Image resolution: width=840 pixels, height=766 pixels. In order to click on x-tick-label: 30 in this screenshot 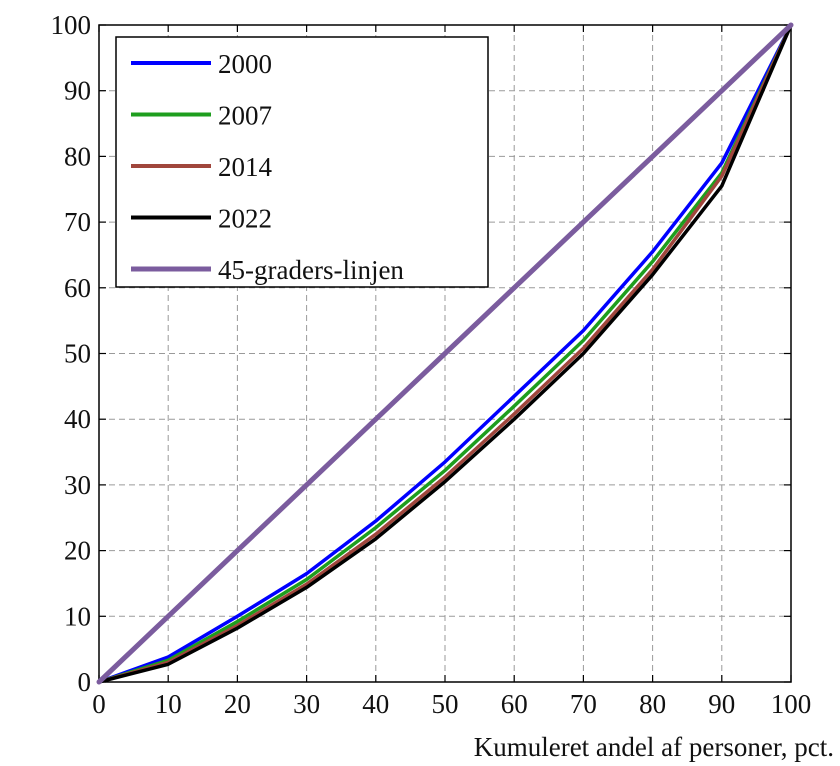, I will do `click(306, 704)`.